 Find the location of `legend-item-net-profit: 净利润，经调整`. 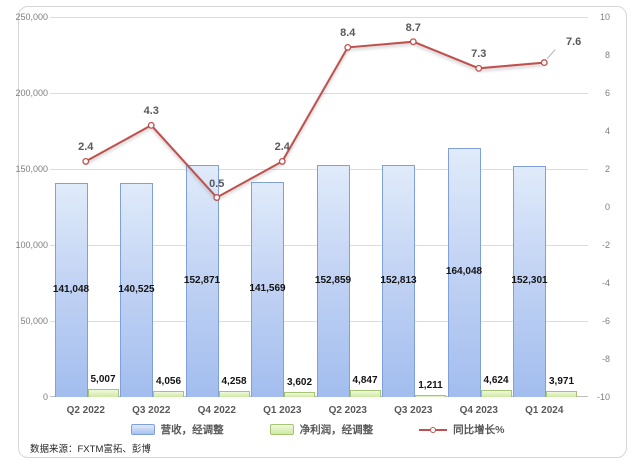

legend-item-net-profit: 净利润，经调整 is located at coordinates (321, 429).